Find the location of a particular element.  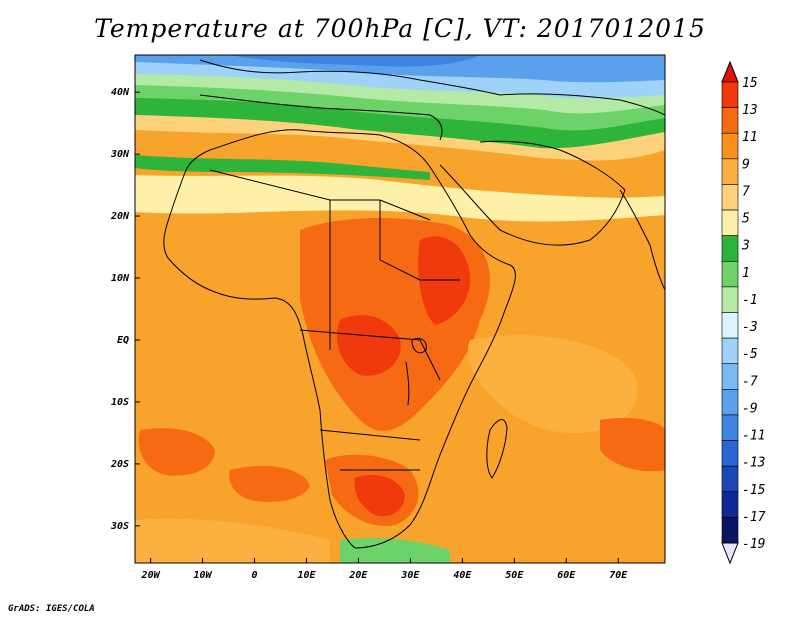

colorbar-label: 9 is located at coordinates (746, 164).